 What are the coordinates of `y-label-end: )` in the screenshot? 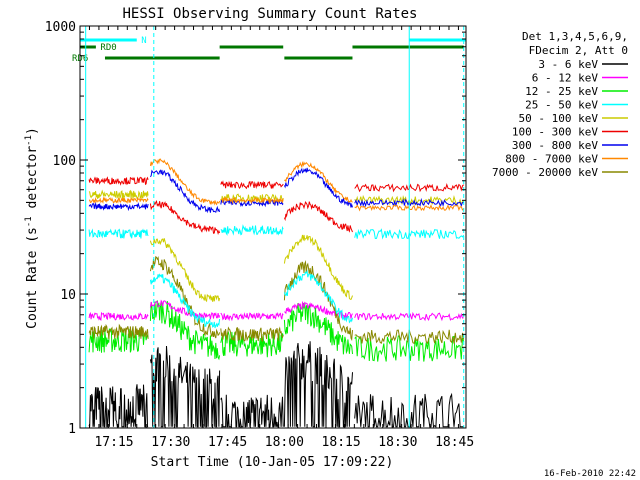 It's located at (32, 131).